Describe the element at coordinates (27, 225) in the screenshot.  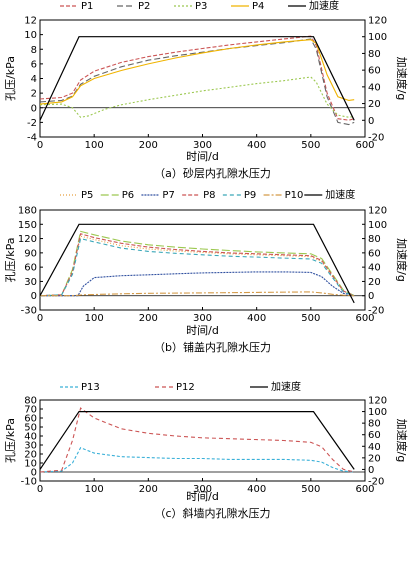
I see `y-tick-label: 150` at that location.